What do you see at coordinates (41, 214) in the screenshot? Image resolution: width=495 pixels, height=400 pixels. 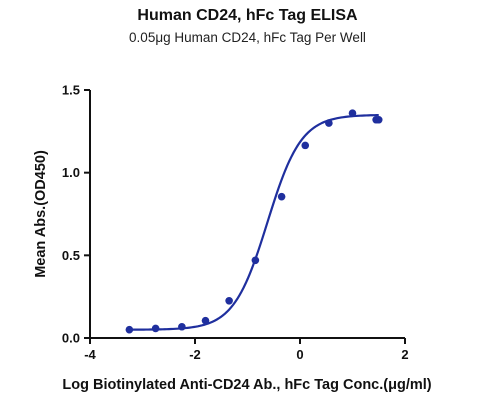 I see `y-axis-label: Mean Abs.(OD450)` at bounding box center [41, 214].